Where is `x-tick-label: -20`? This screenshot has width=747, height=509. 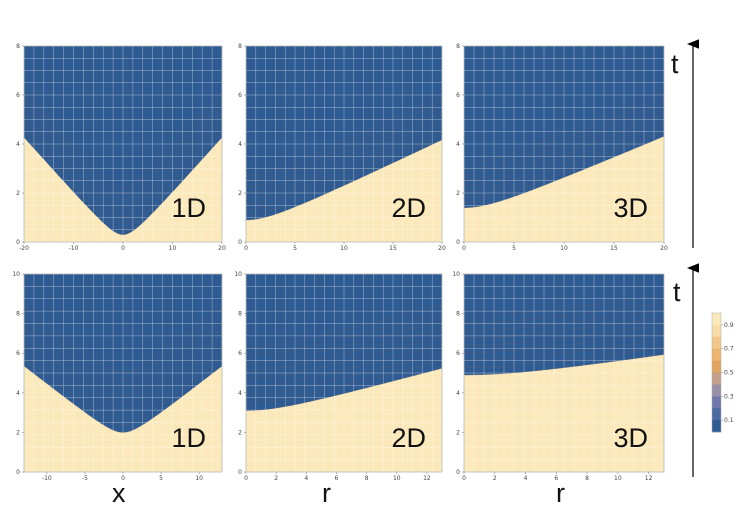
x-tick-label: -20 is located at coordinates (24, 248).